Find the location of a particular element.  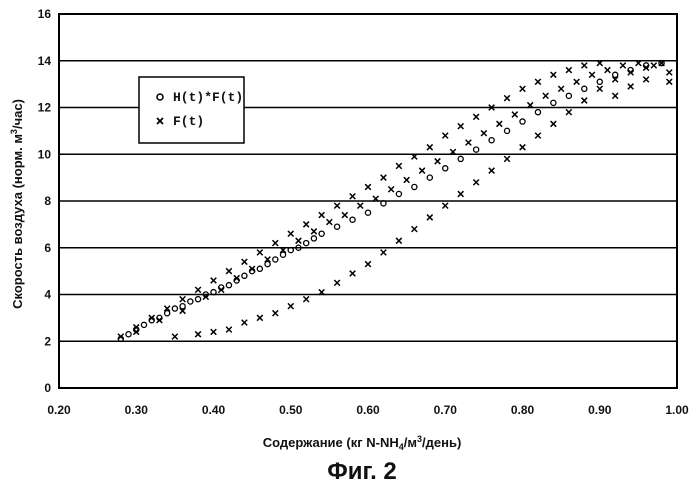

y-tick-label: 6 is located at coordinates (47, 248).